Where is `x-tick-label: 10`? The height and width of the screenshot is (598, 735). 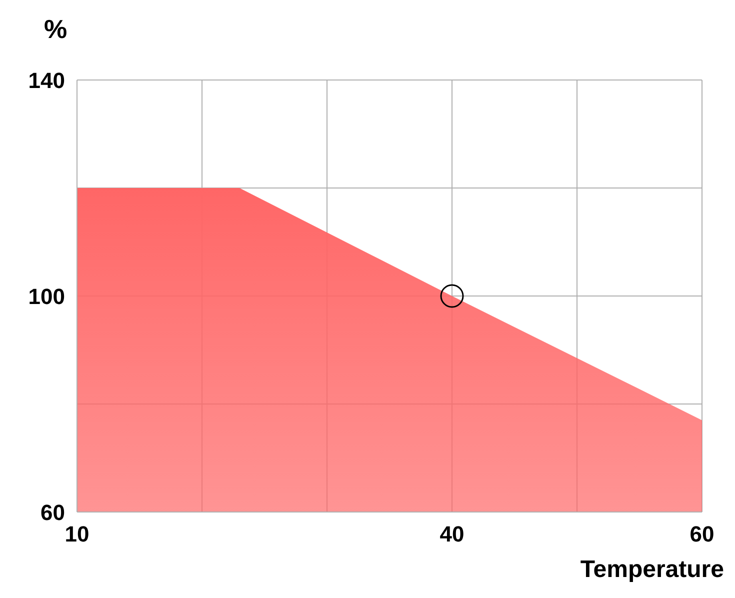 x-tick-label: 10 is located at coordinates (77, 534).